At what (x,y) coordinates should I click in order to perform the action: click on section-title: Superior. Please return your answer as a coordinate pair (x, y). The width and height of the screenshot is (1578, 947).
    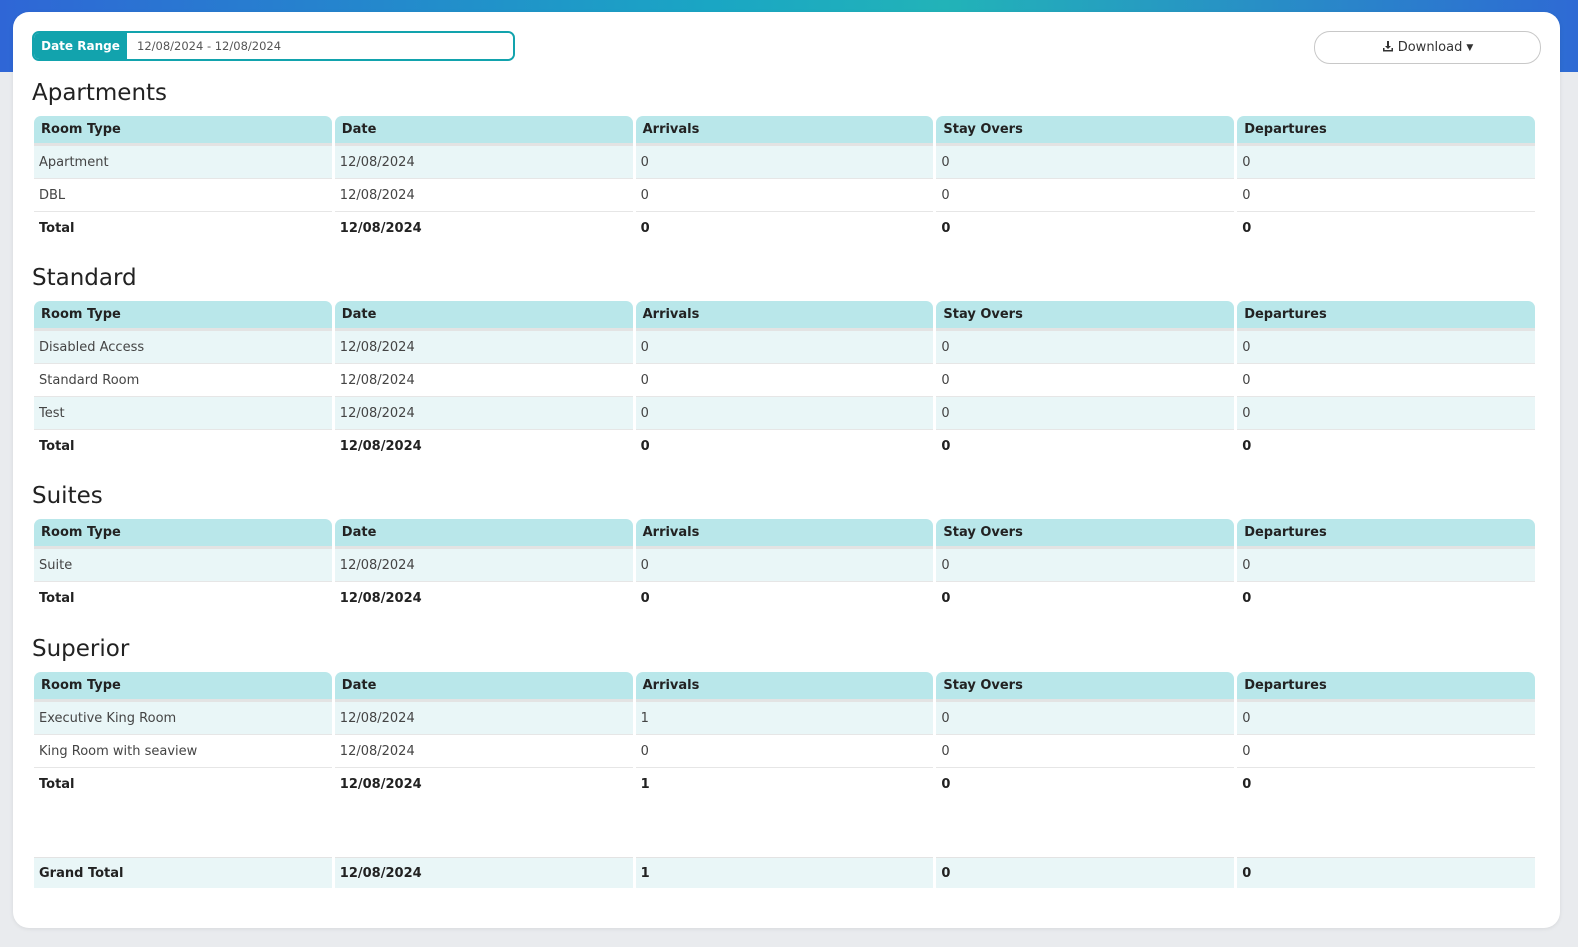
    Looking at the image, I should click on (81, 649).